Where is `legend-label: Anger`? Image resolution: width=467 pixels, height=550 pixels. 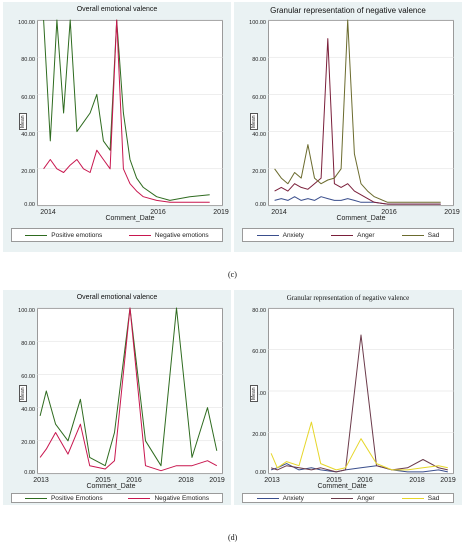
legend-label: Anger is located at coordinates (366, 498).